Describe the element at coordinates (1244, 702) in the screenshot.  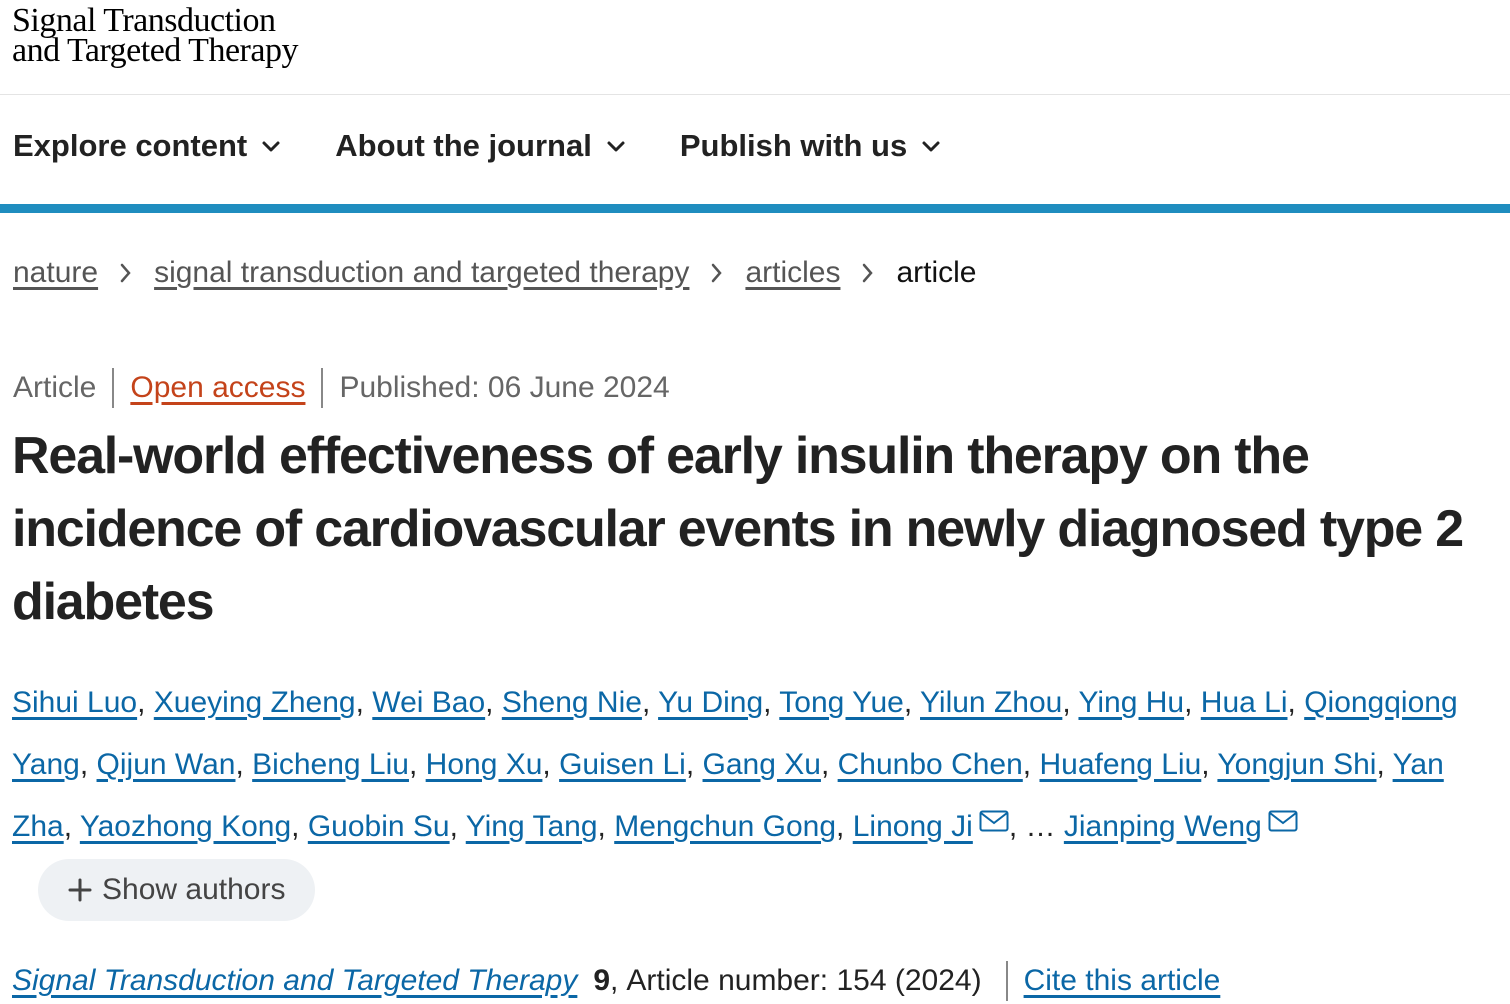
I see `author-link: Hua Li` at that location.